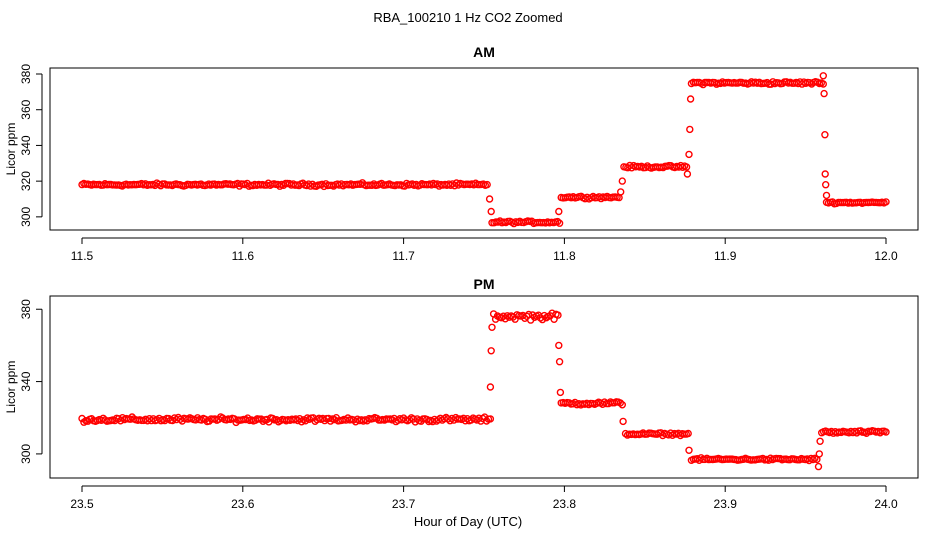 The image size is (936, 540). I want to click on x-tick-label: 23.5, so click(82, 504).